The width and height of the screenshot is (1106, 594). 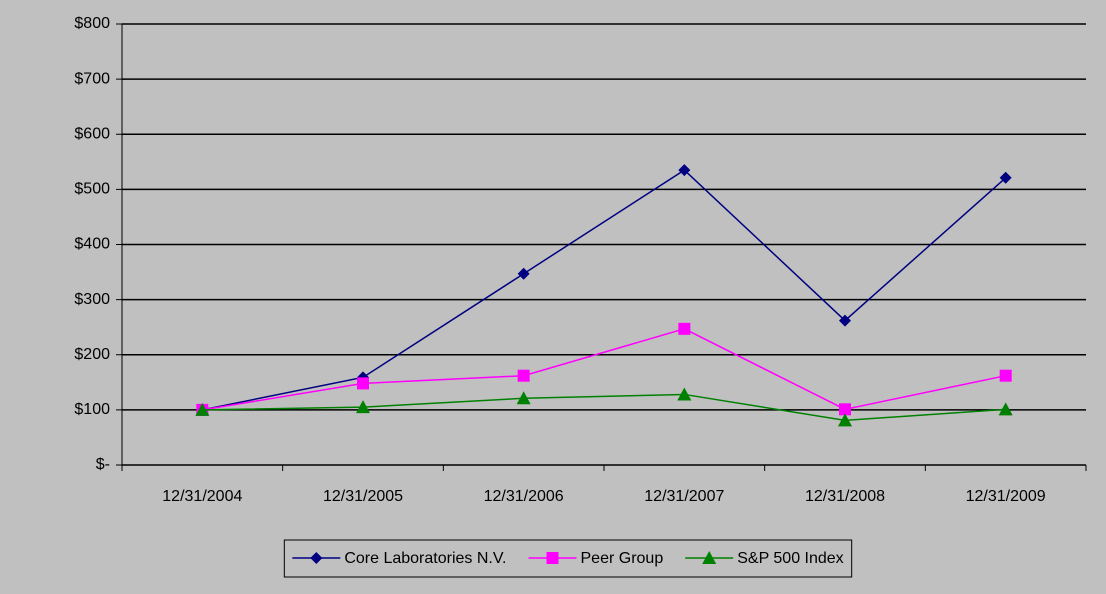 What do you see at coordinates (202, 496) in the screenshot?
I see `x-tick-label: 12/31/2004` at bounding box center [202, 496].